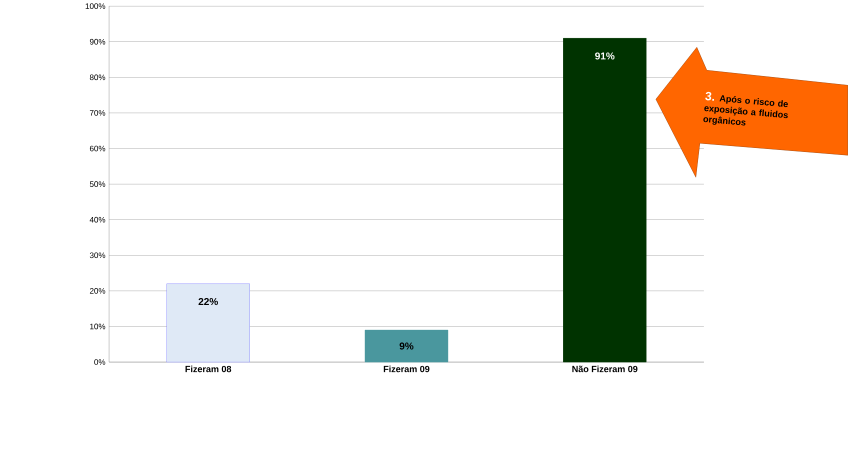  What do you see at coordinates (98, 219) in the screenshot?
I see `y-tick-label: 40%` at bounding box center [98, 219].